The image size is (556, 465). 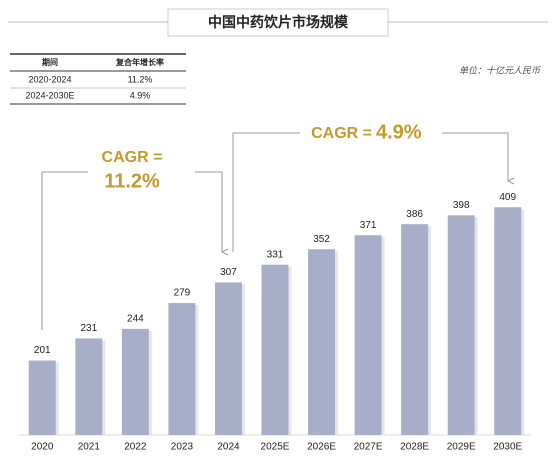 What do you see at coordinates (89, 447) in the screenshot?
I see `x-tick-label: 2021` at bounding box center [89, 447].